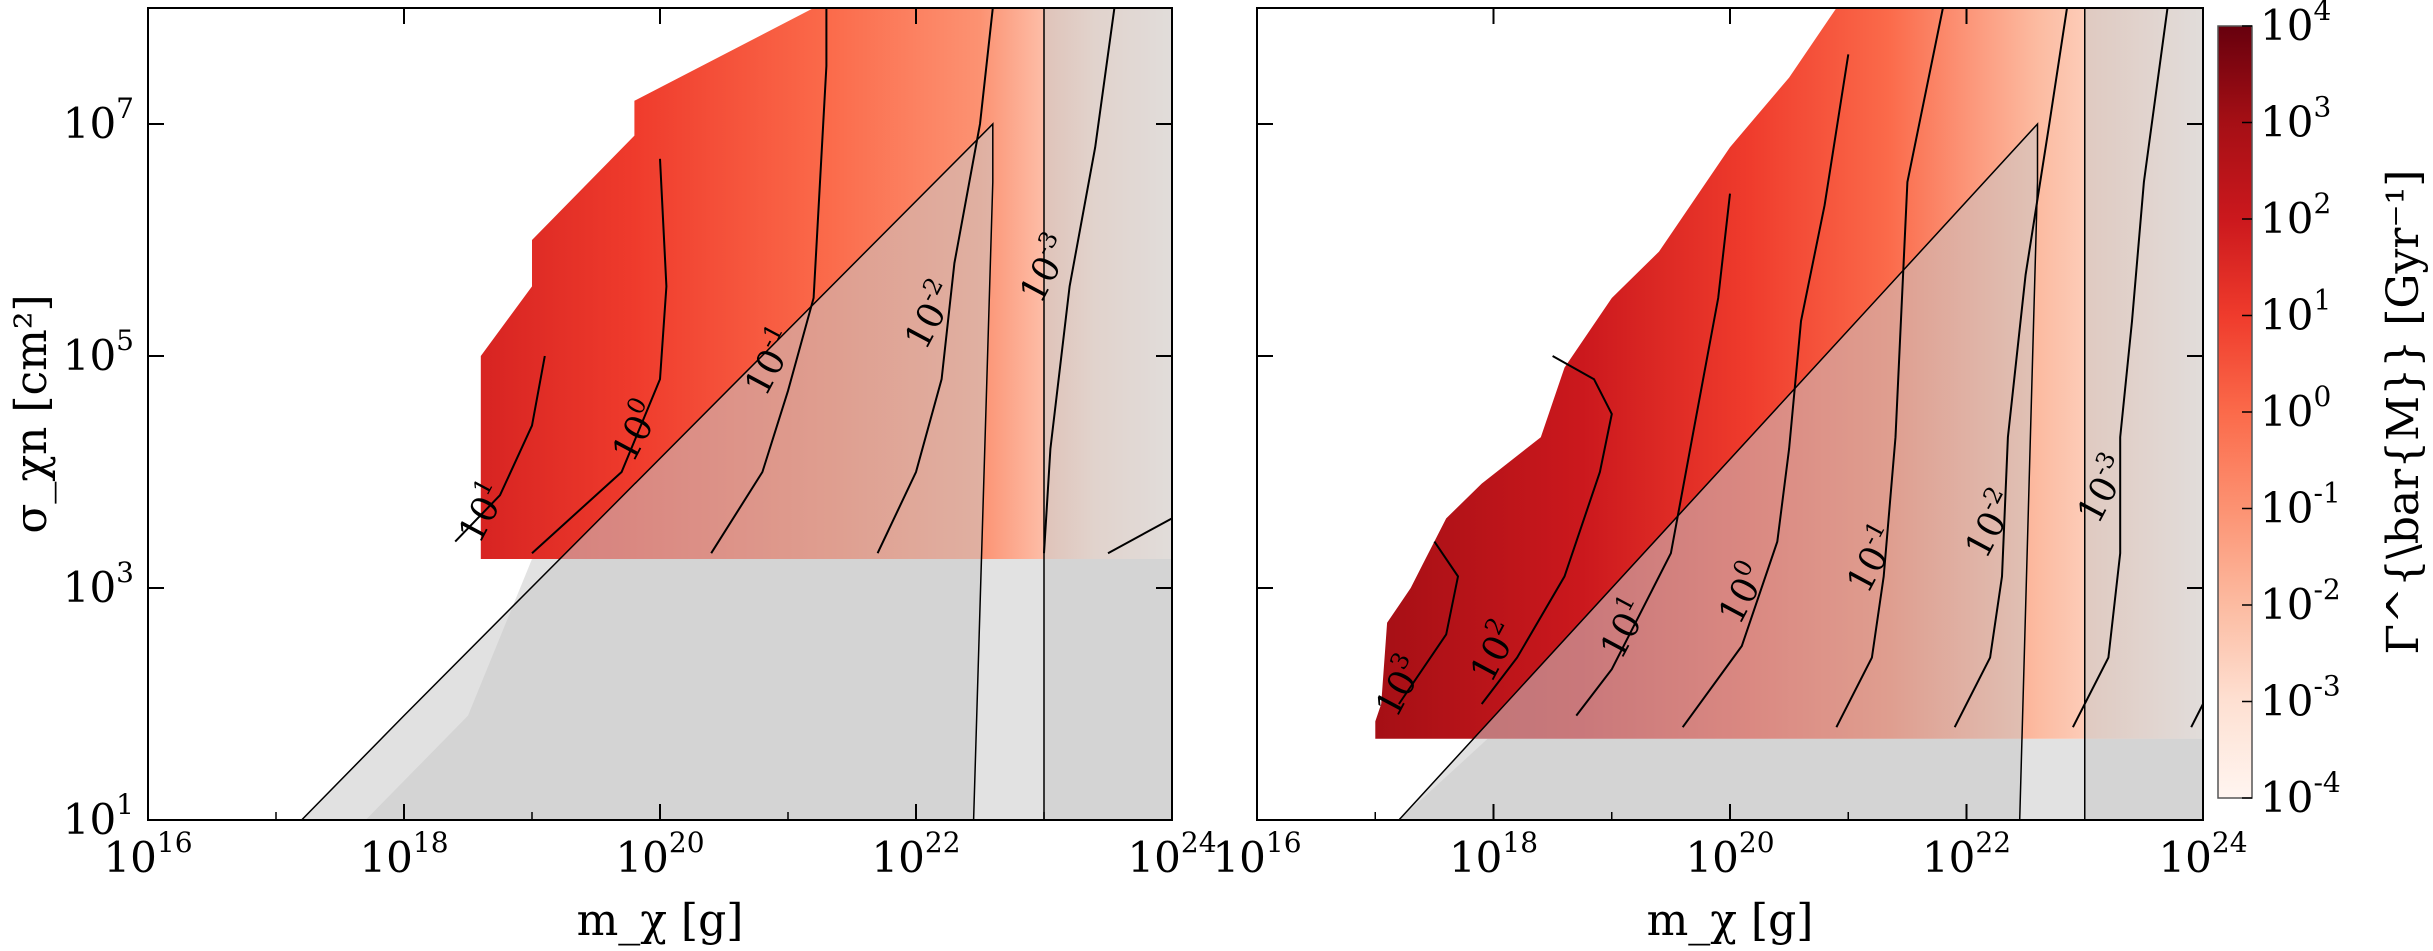 The width and height of the screenshot is (2433, 951). I want to click on colorbar-tick-label: 10⁻², so click(2300, 601).